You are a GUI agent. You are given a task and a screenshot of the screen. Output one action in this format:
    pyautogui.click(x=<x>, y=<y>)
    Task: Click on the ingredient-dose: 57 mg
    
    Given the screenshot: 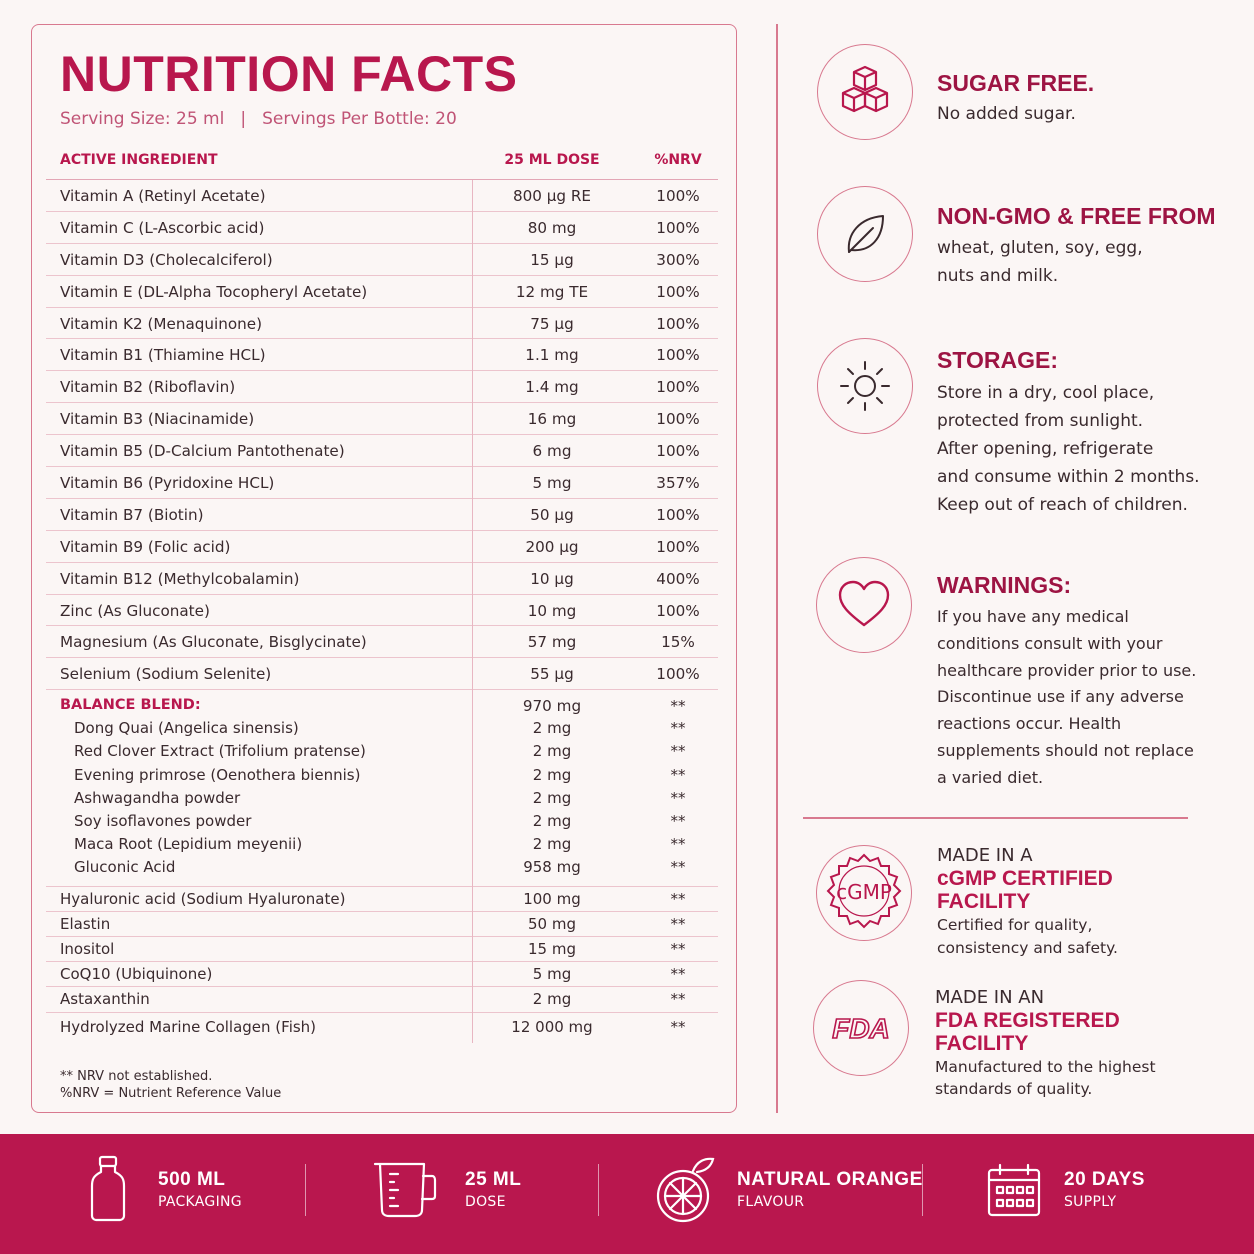 What is the action you would take?
    pyautogui.click(x=552, y=642)
    